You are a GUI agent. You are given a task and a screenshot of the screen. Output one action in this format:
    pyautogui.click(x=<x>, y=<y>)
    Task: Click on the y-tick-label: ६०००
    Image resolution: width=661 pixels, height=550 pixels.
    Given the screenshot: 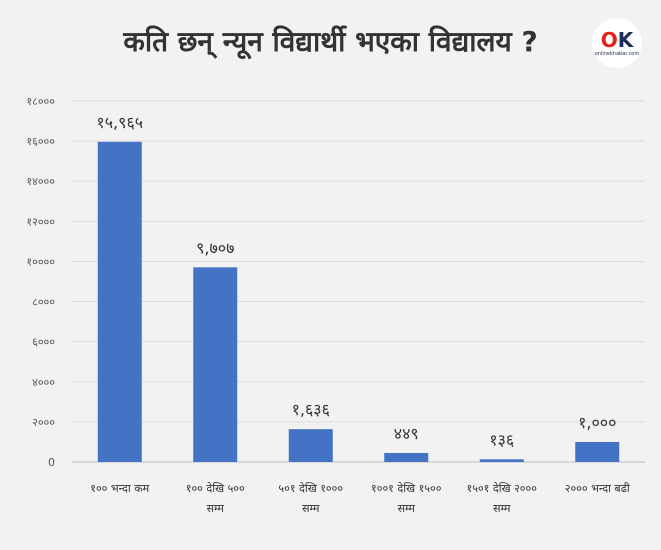 What is the action you would take?
    pyautogui.click(x=43, y=342)
    